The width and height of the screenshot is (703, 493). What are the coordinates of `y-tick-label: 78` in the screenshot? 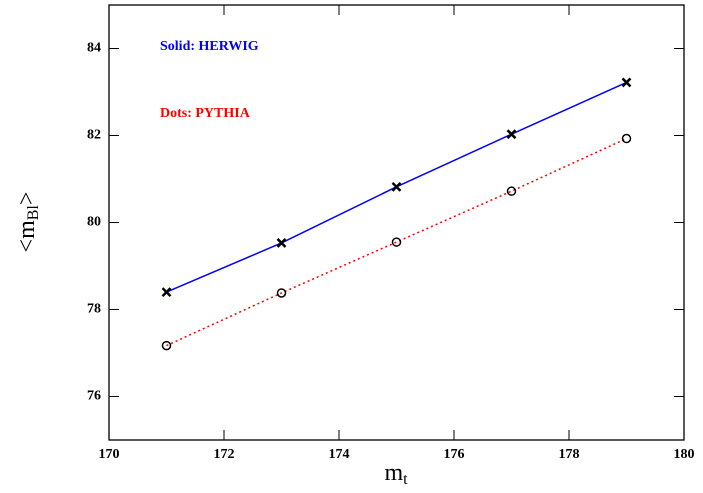 It's located at (94, 309).